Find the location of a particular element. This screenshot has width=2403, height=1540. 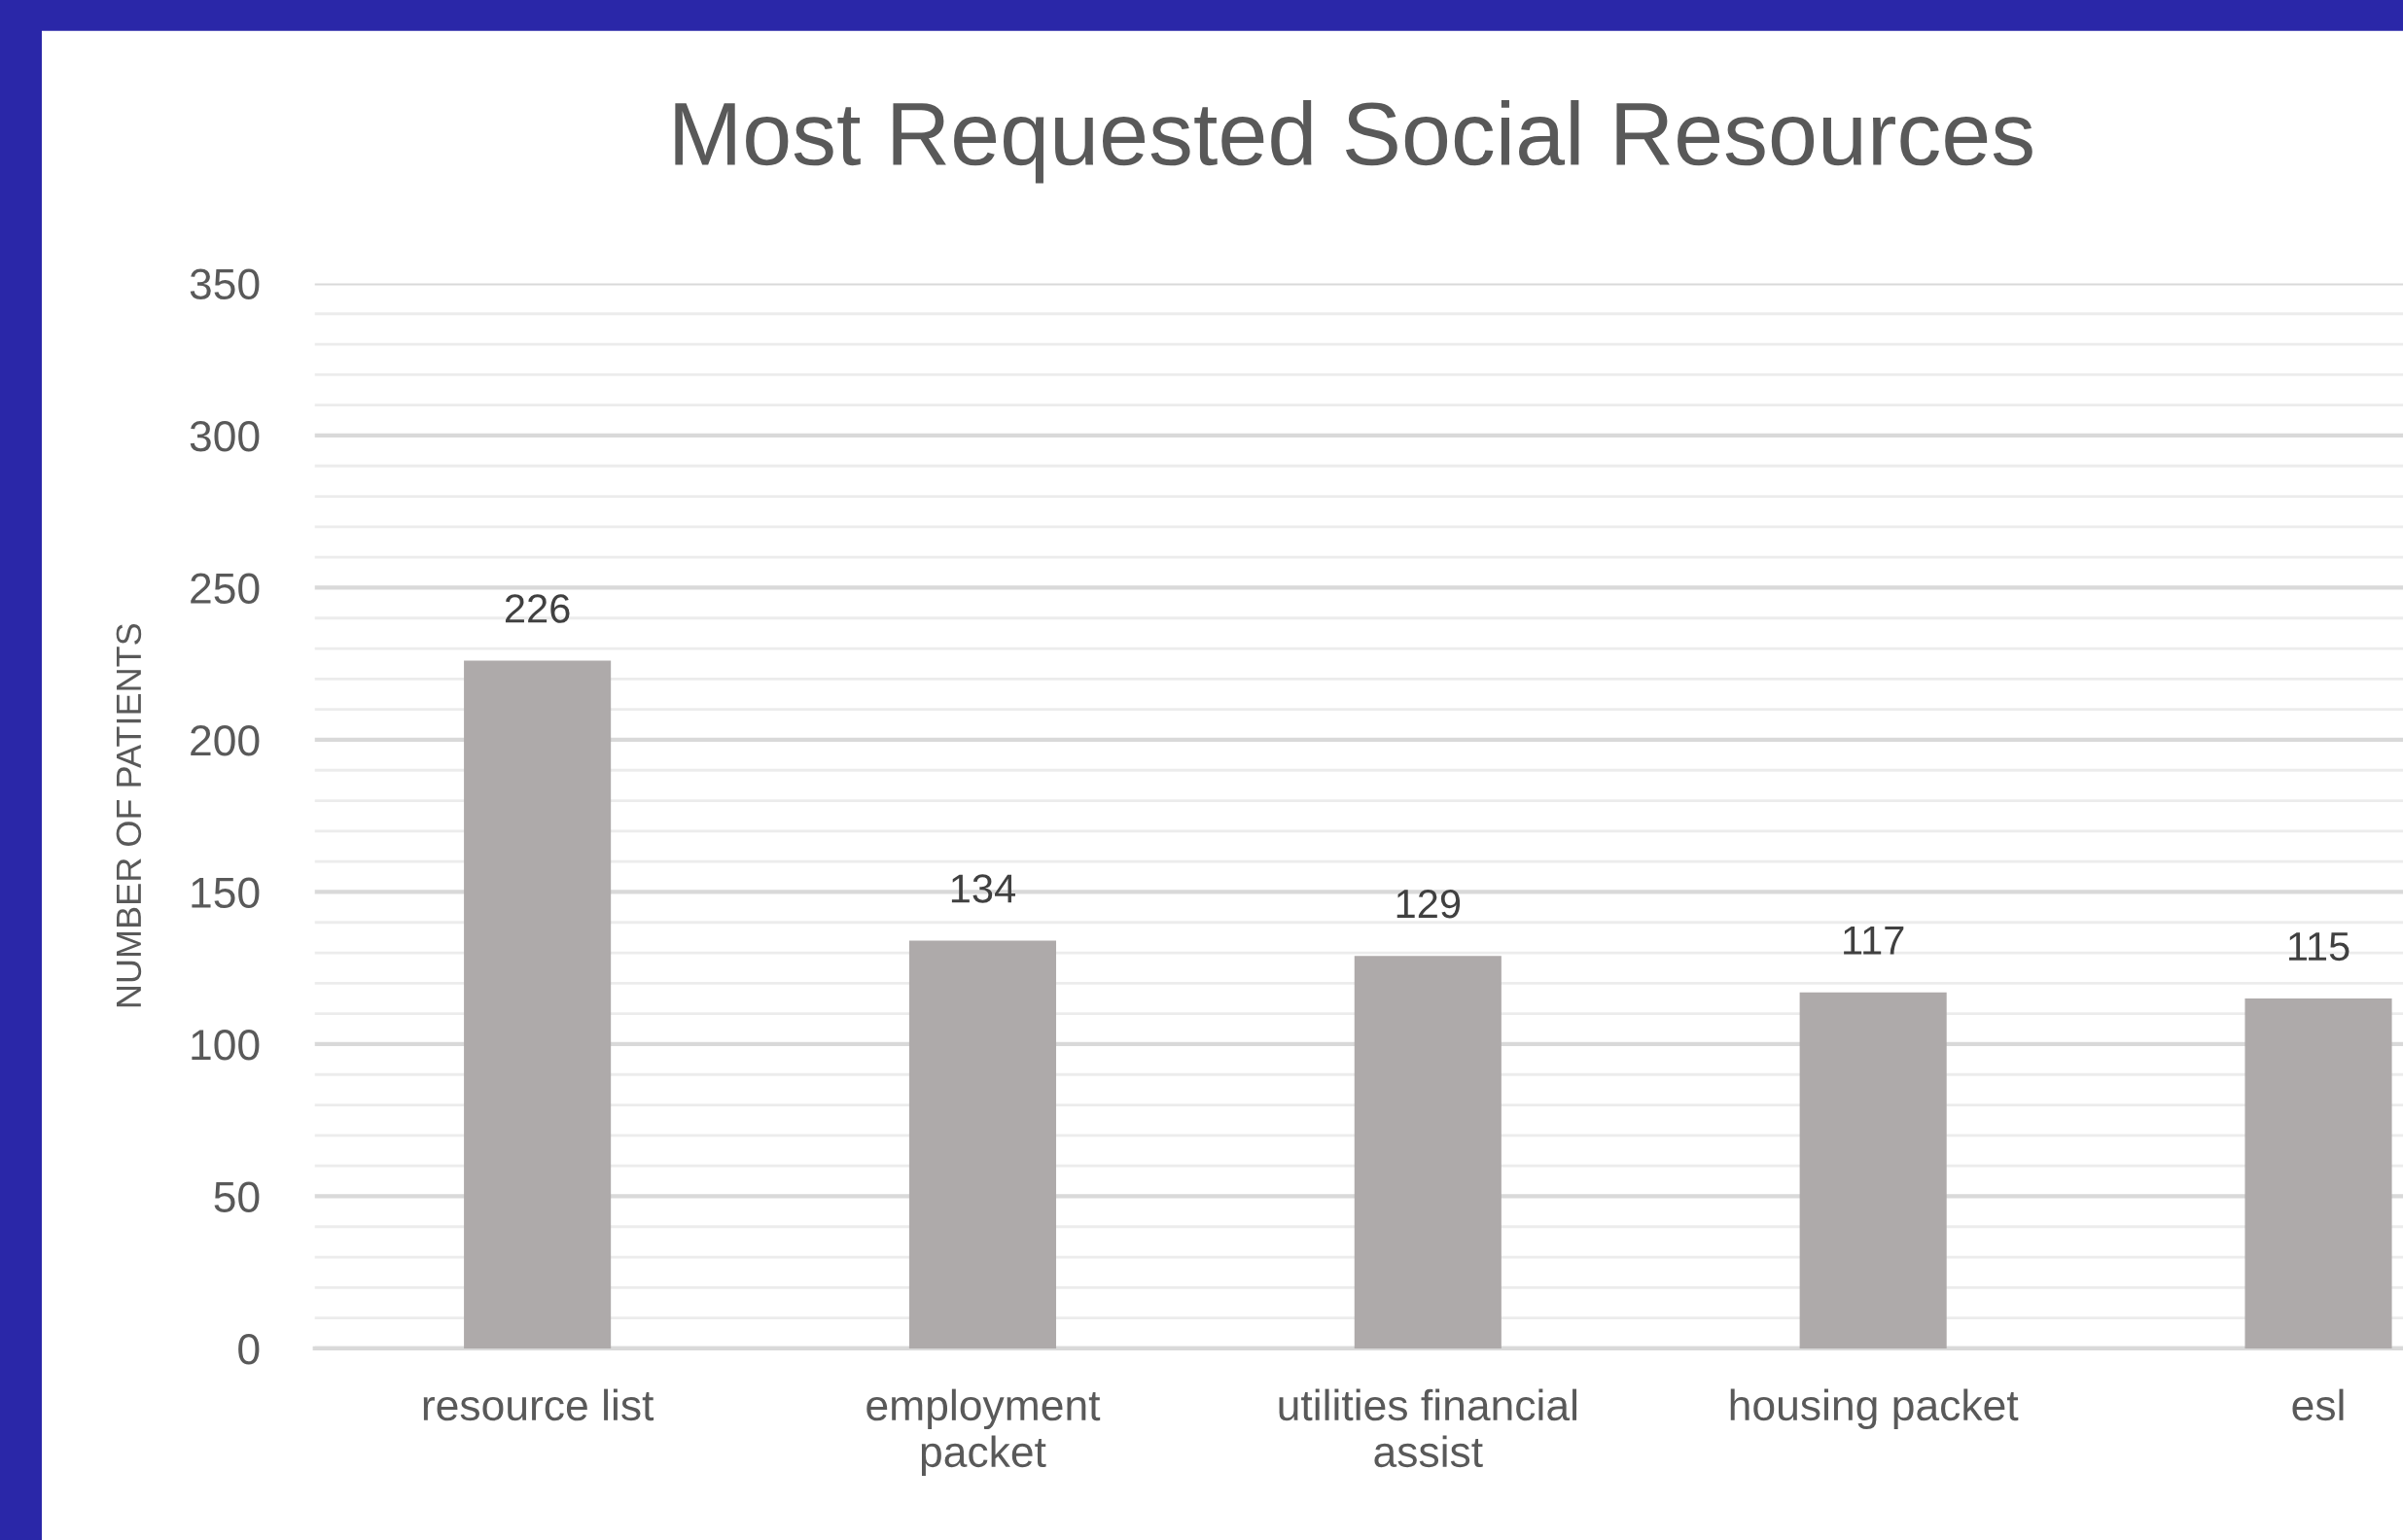

x-tick-label: resource list is located at coordinates (538, 1404).